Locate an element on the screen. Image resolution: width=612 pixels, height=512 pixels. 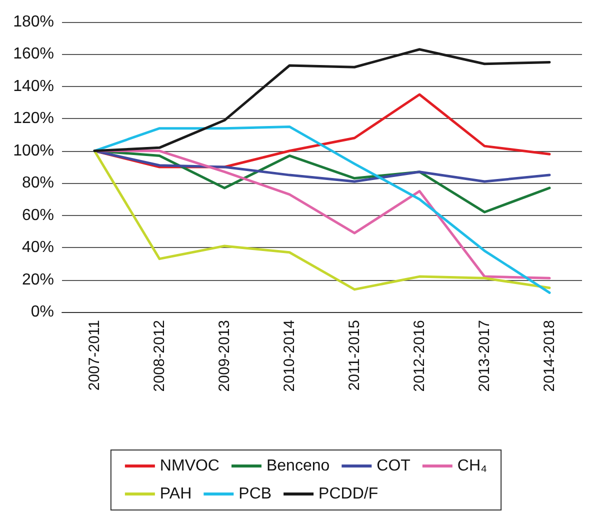
y-tick-label: 100% is located at coordinates (33, 151).